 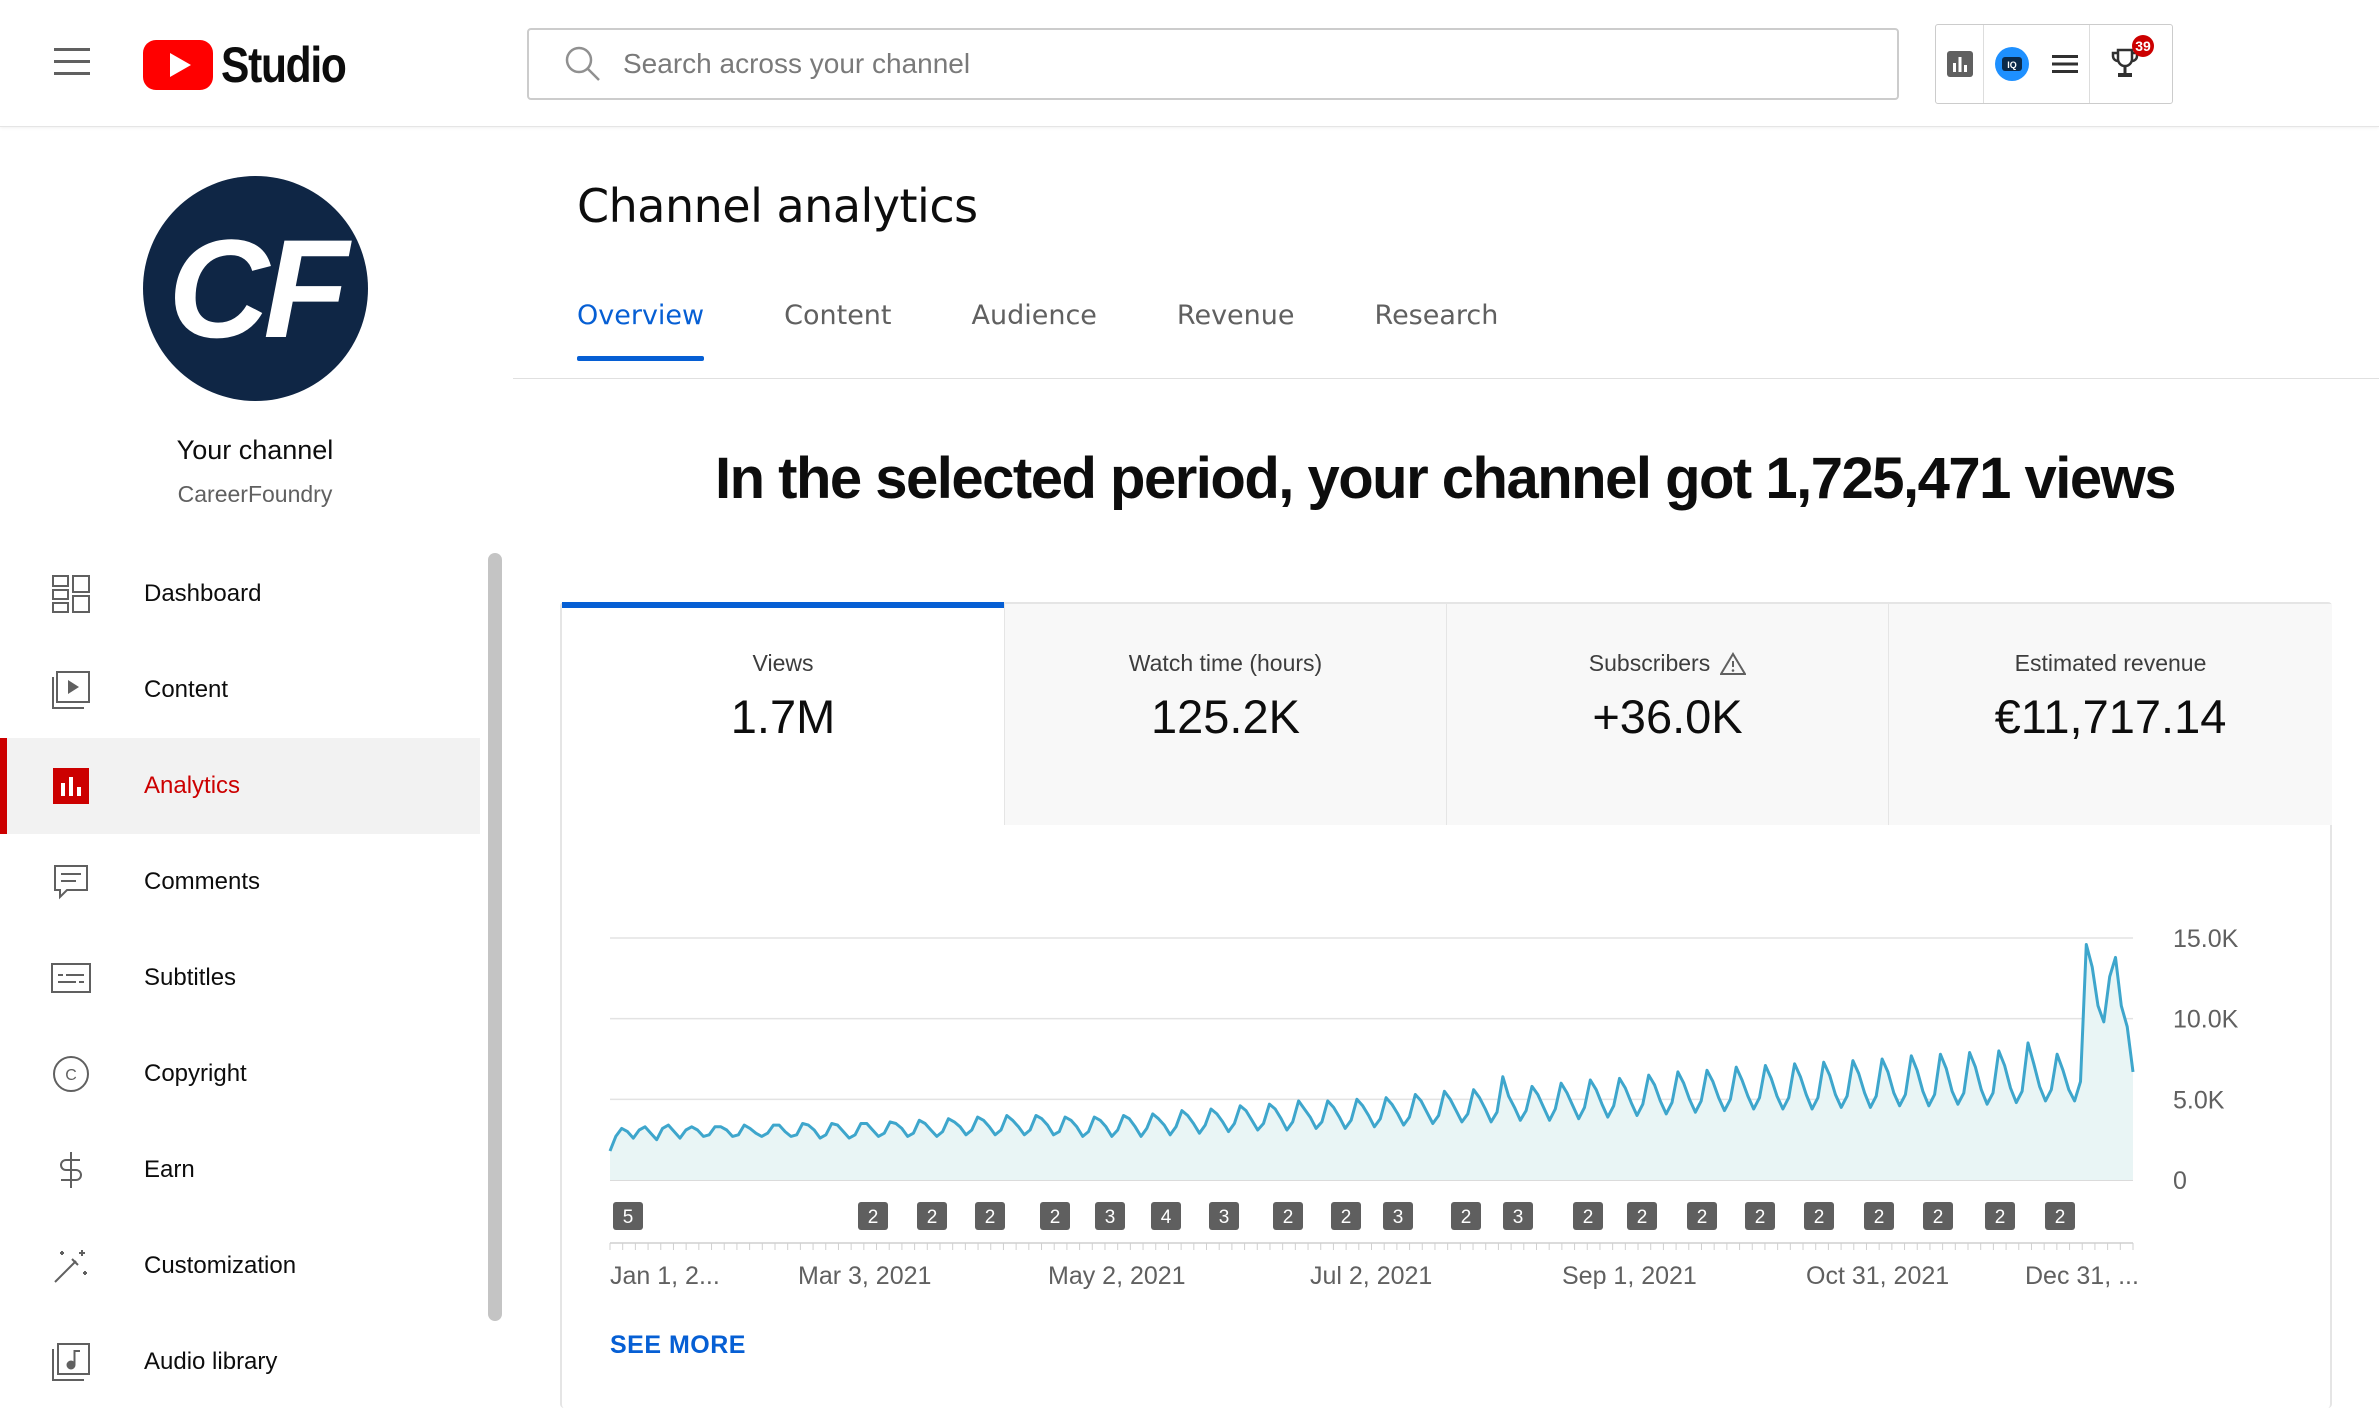 What do you see at coordinates (1371, 1062) in the screenshot?
I see `views-area` at bounding box center [1371, 1062].